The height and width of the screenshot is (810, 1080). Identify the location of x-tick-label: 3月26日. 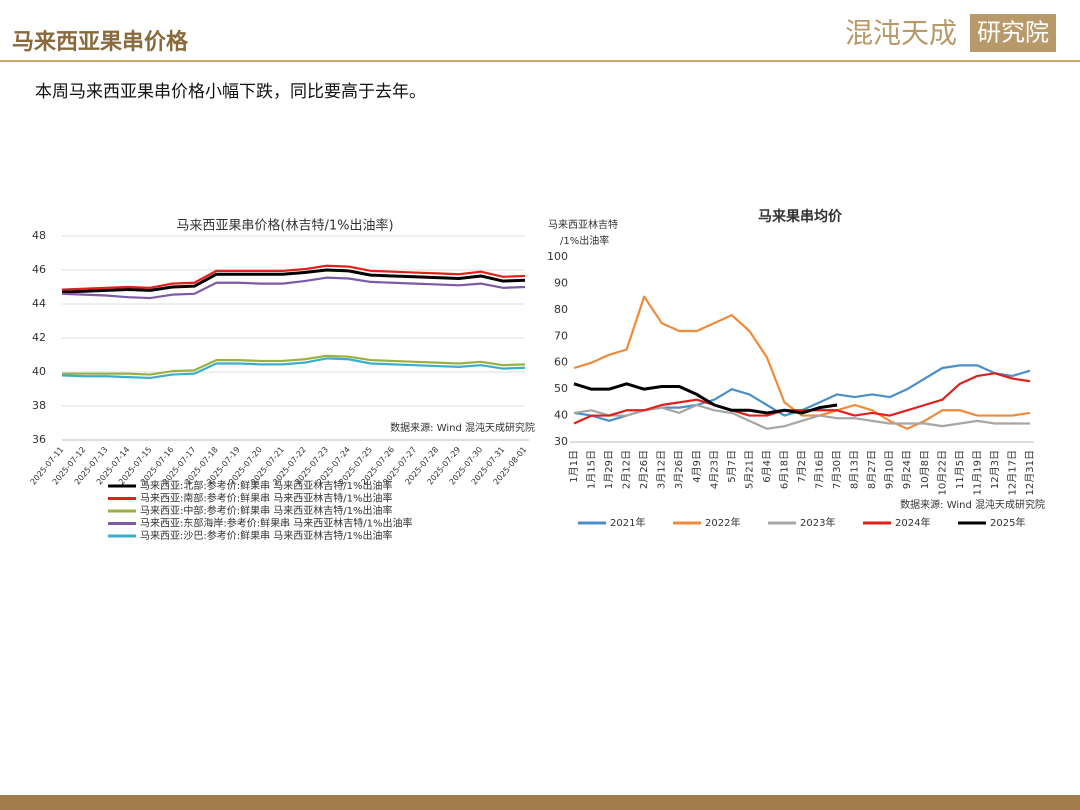
(679, 469).